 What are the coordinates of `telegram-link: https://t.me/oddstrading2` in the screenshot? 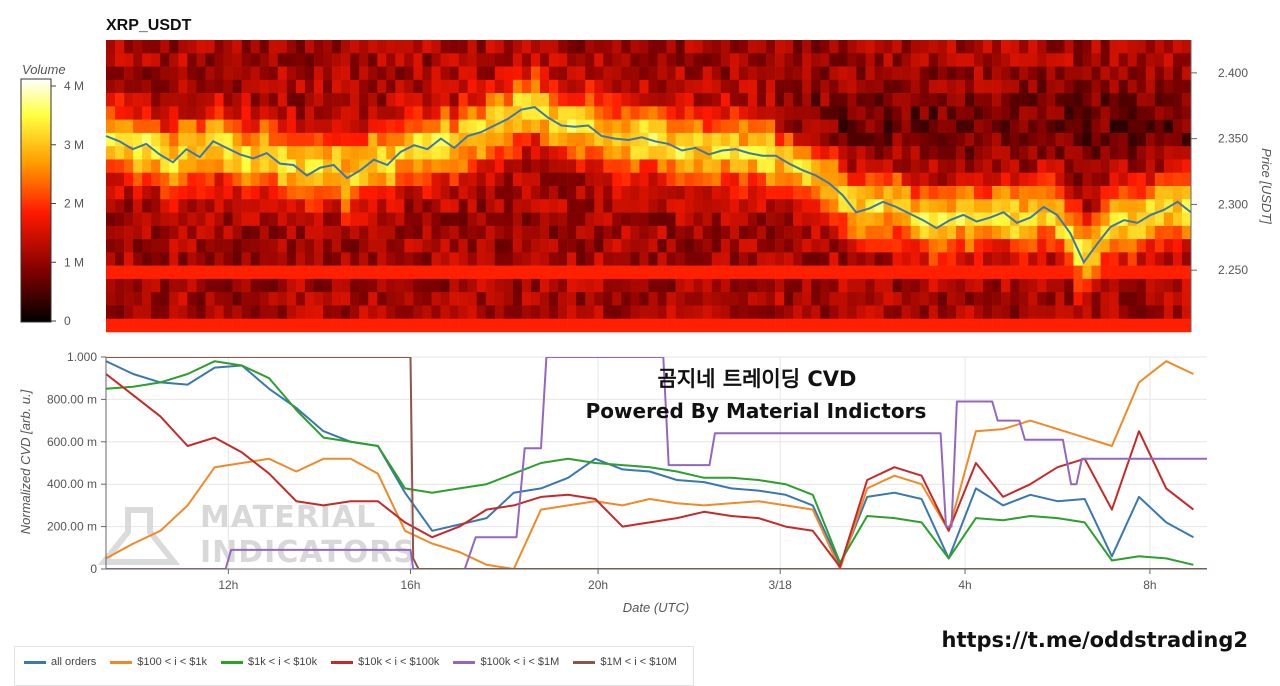 It's located at (1095, 640).